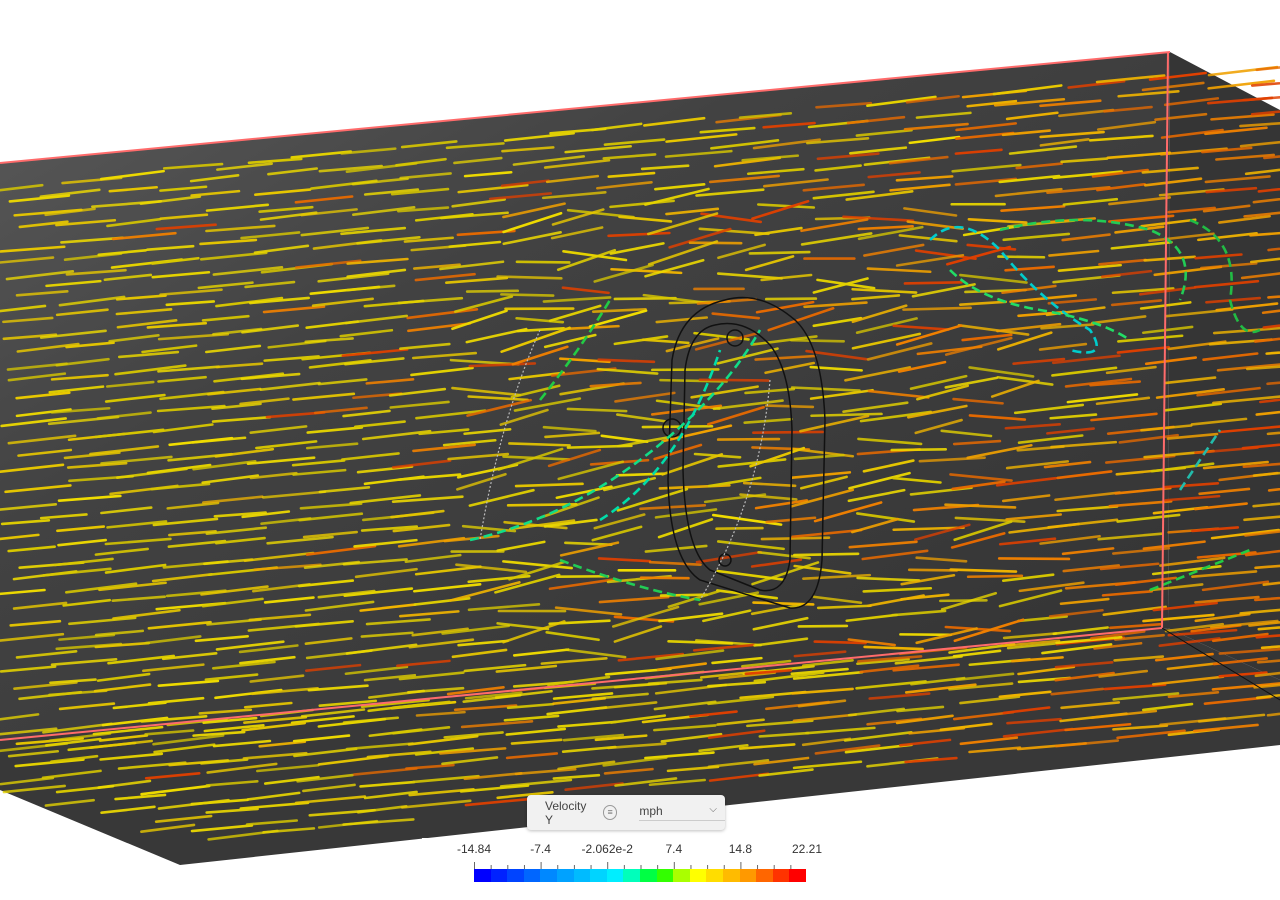 The width and height of the screenshot is (1280, 900). I want to click on unit-dropdown: mph ⌵, so click(682, 812).